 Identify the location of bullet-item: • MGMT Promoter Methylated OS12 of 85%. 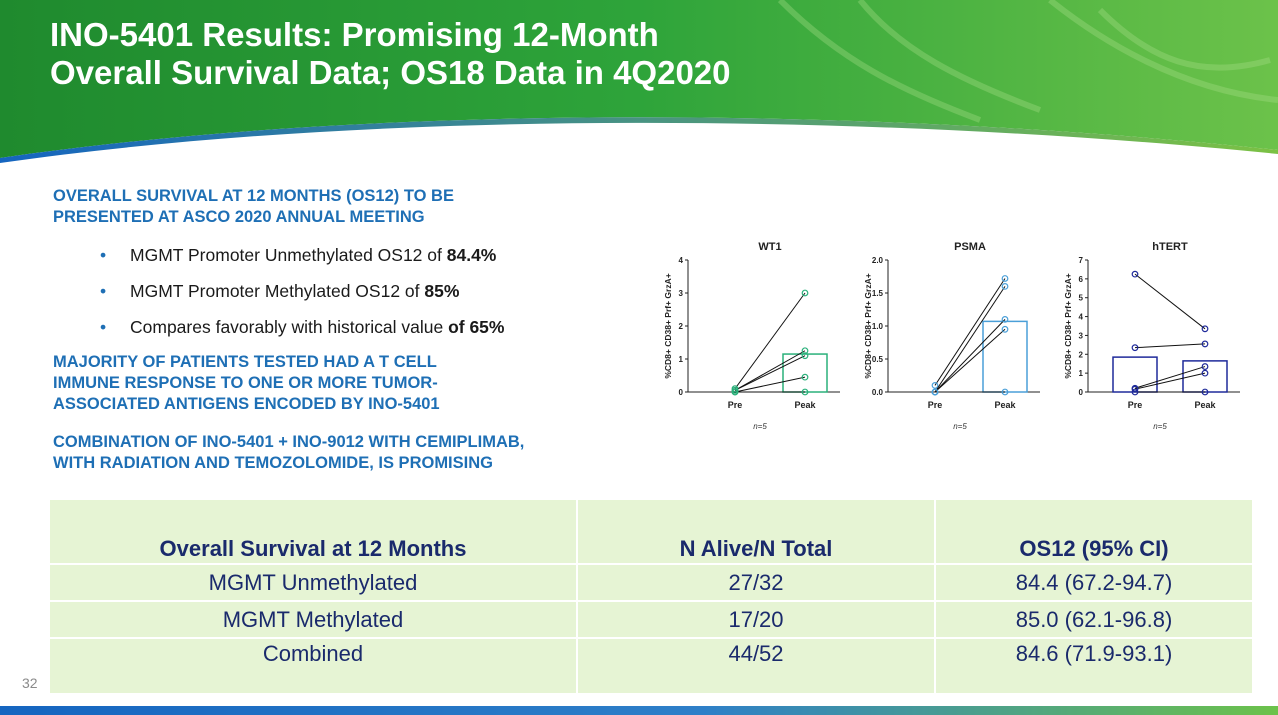
(302, 297).